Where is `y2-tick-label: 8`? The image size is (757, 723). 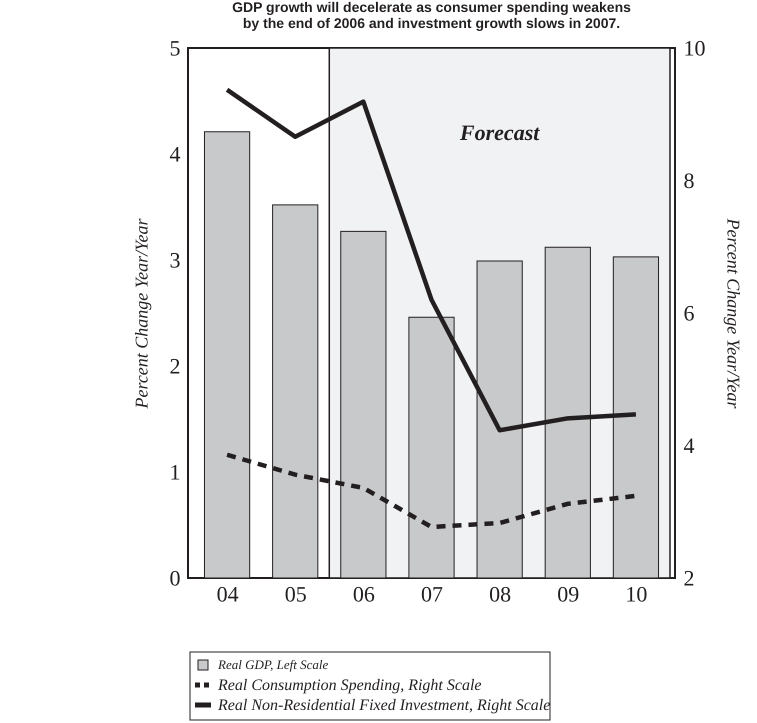
y2-tick-label: 8 is located at coordinates (689, 180).